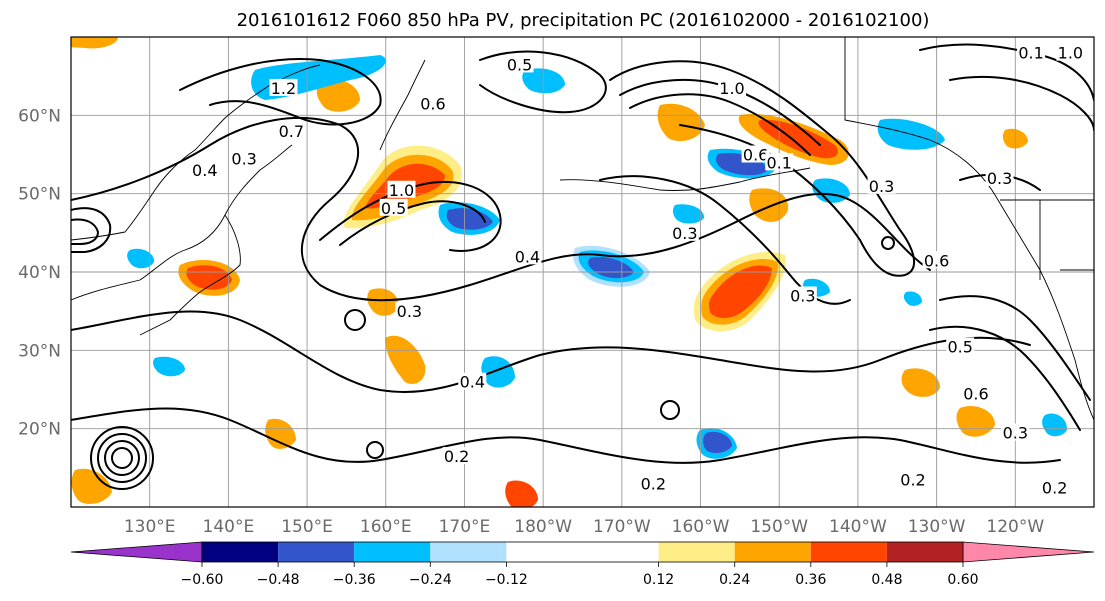  What do you see at coordinates (681, 122) in the screenshot?
I see `precip-blob-bering` at bounding box center [681, 122].